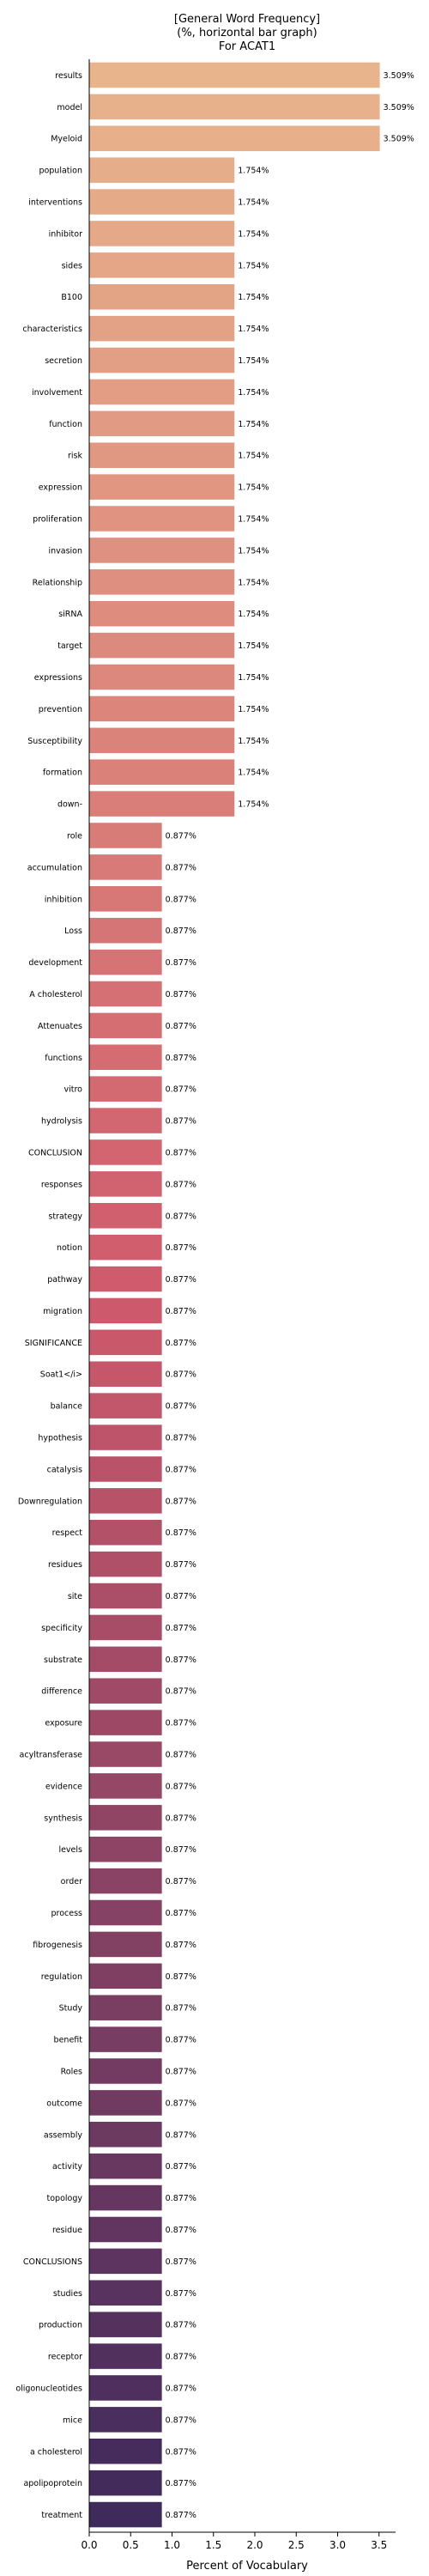  Describe the element at coordinates (48, 2389) in the screenshot. I see `category-label: oligonucleotides` at that location.